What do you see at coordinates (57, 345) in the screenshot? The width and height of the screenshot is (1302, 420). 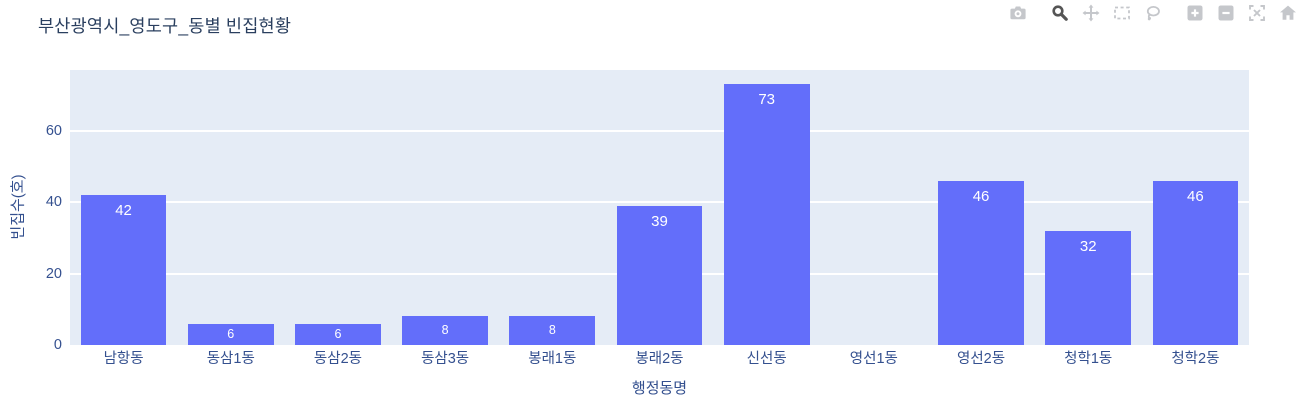 I see `y-tick-label: 0` at bounding box center [57, 345].